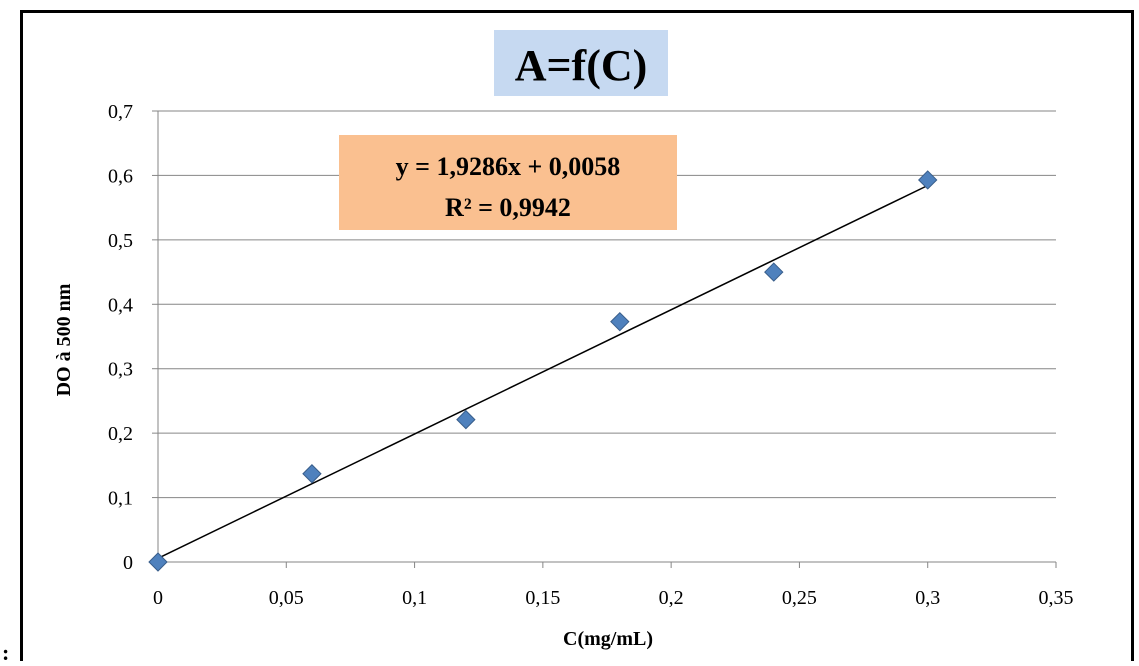 Image resolution: width=1139 pixels, height=666 pixels. I want to click on y-tick-label: 0,4, so click(120, 305).